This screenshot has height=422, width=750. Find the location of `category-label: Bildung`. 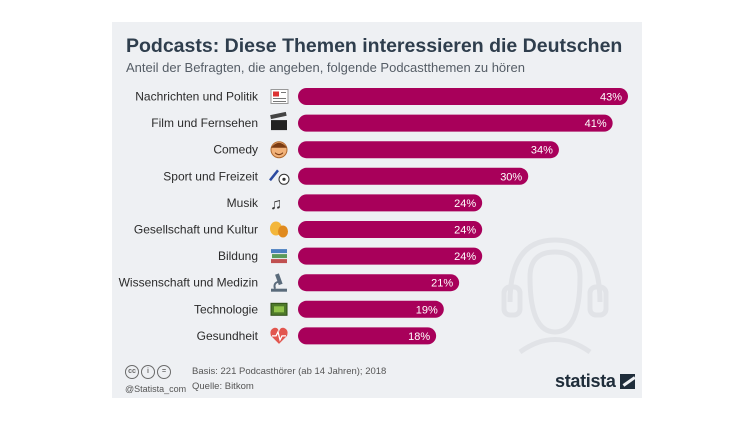

category-label: Bildung is located at coordinates (238, 256).